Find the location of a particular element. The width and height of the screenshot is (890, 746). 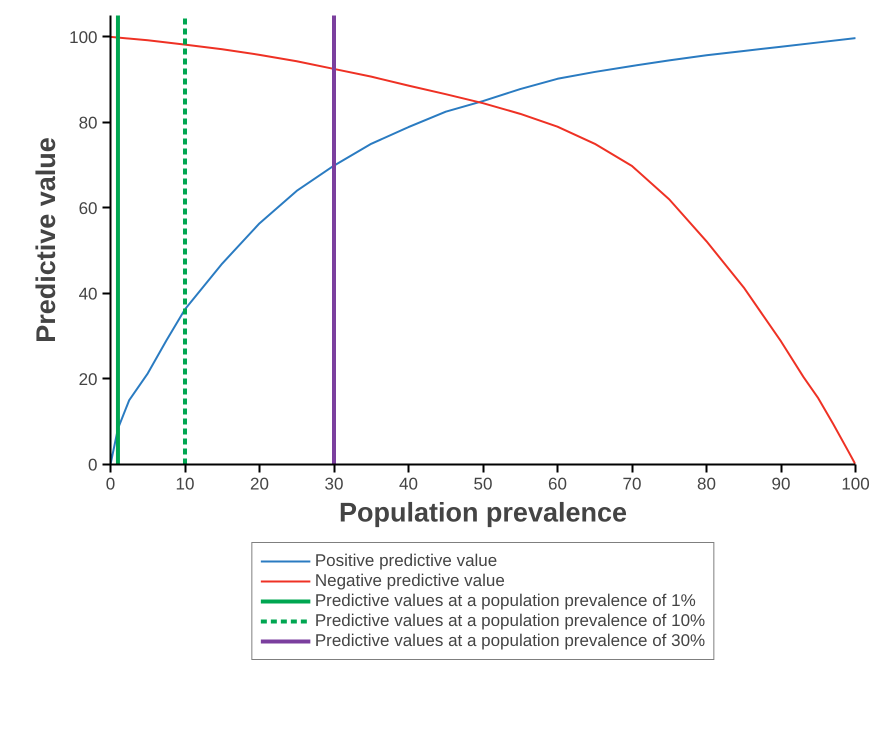

x-tick-label: 100 is located at coordinates (855, 484).